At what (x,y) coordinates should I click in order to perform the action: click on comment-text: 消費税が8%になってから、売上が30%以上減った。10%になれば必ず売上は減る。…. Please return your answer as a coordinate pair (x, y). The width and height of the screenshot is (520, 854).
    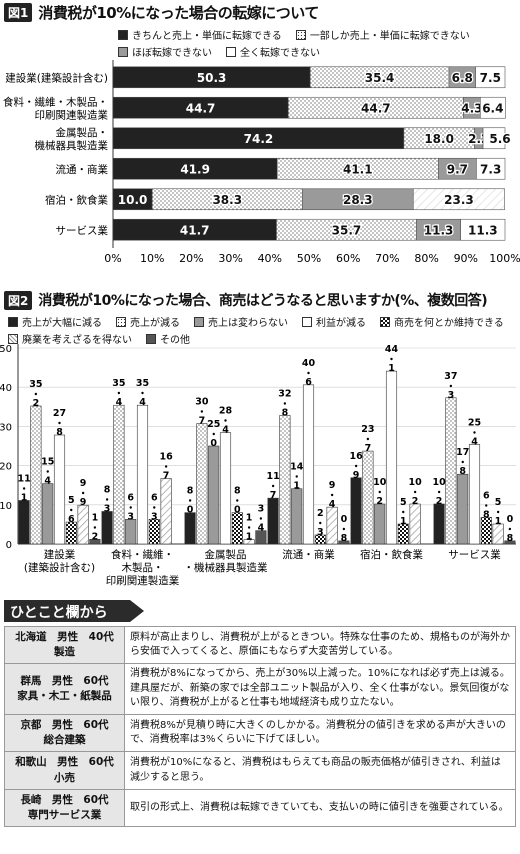
    Looking at the image, I should click on (320, 689).